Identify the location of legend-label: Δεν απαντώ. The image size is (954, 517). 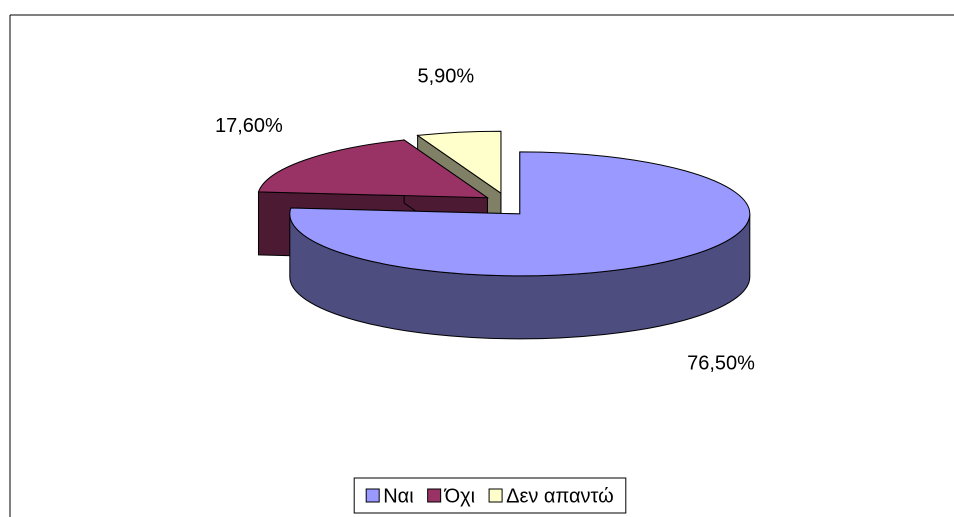
(560, 496).